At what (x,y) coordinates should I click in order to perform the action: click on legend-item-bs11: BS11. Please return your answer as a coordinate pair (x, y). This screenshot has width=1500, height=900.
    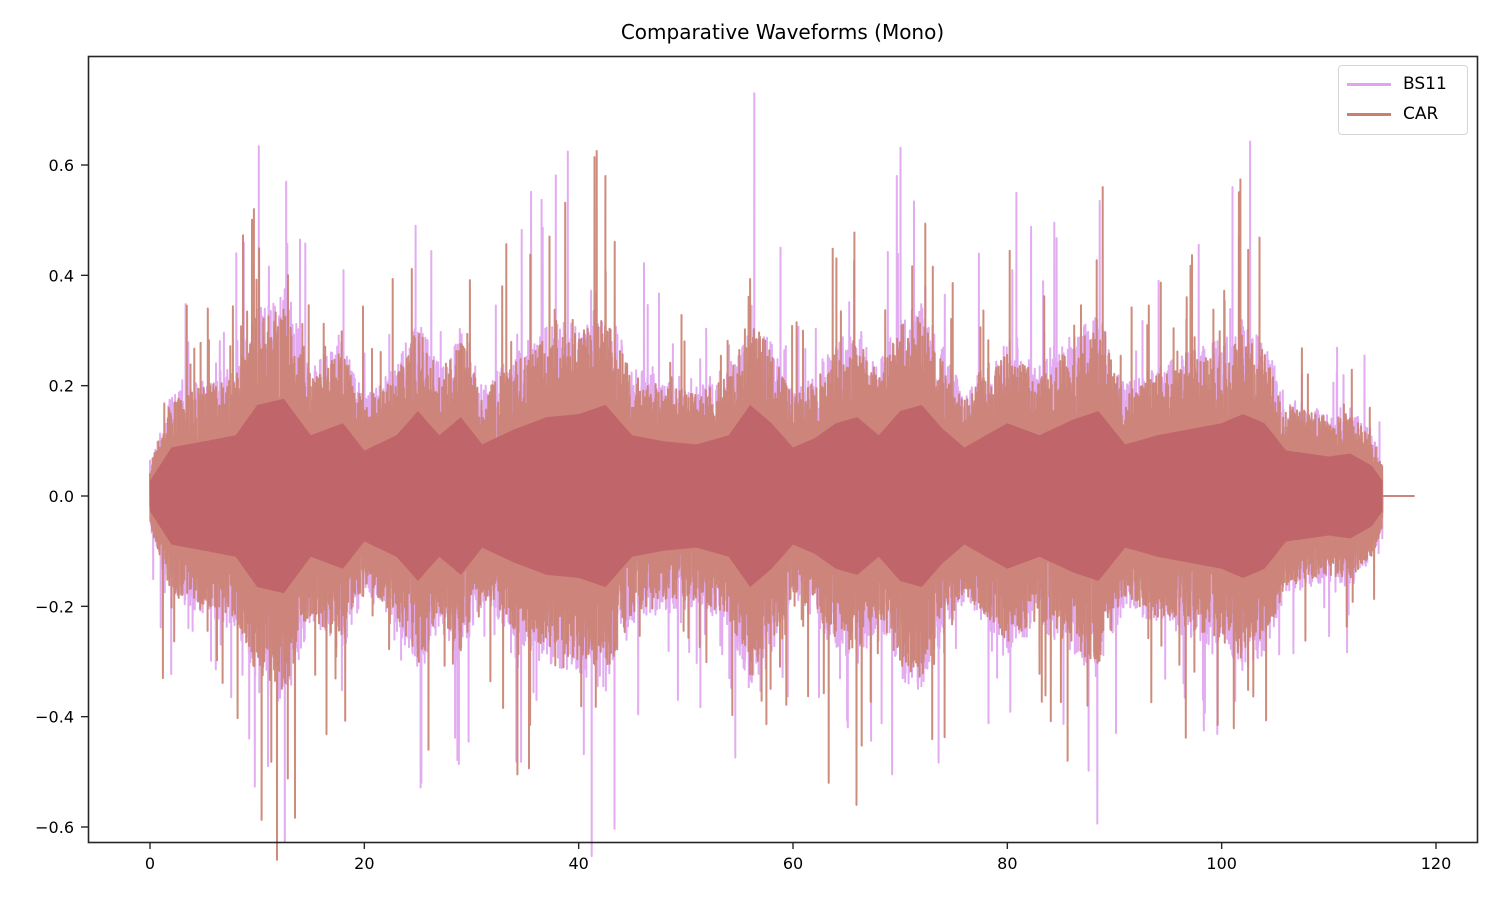
    Looking at the image, I should click on (1397, 84).